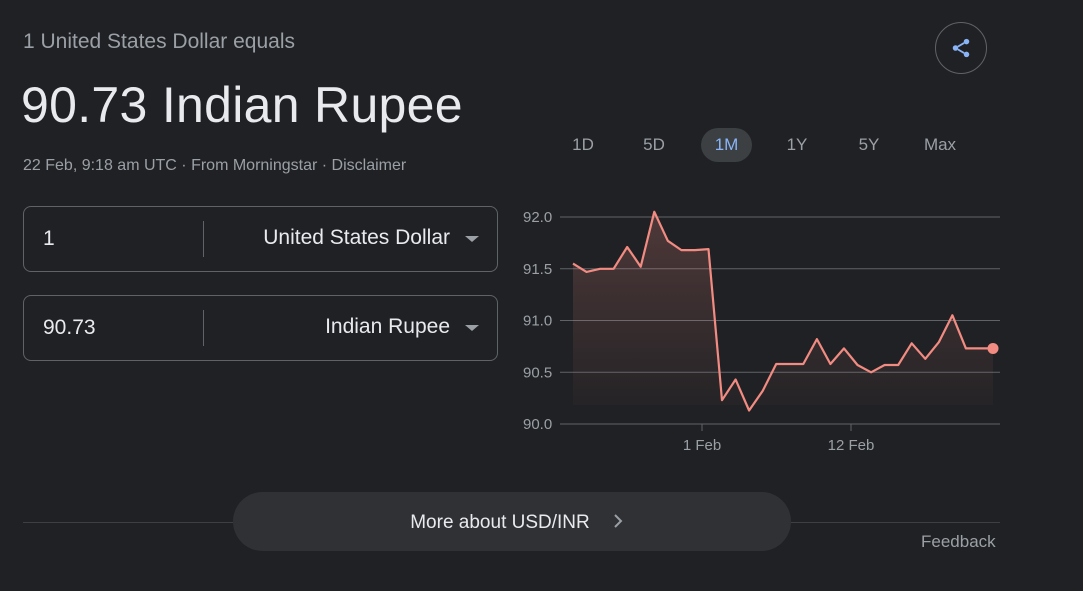  Describe the element at coordinates (993, 348) in the screenshot. I see `last-point-marker` at that location.